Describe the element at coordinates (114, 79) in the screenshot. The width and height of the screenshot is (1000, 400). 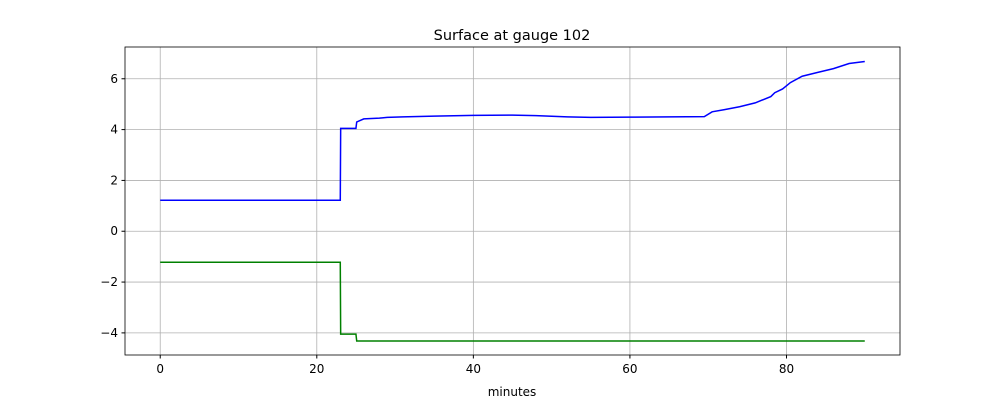
I see `y-tick-label: 6` at that location.